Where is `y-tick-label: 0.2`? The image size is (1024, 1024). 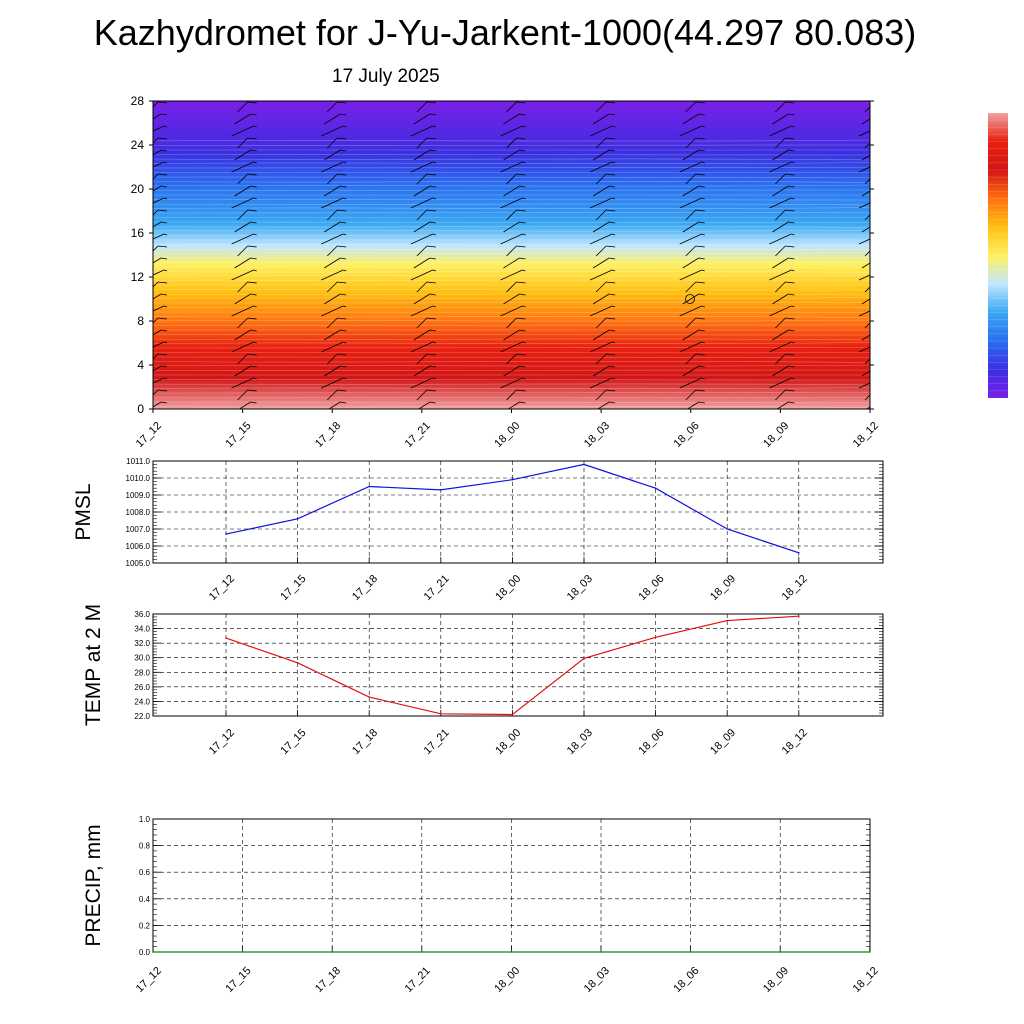
y-tick-label: 0.2 is located at coordinates (145, 925).